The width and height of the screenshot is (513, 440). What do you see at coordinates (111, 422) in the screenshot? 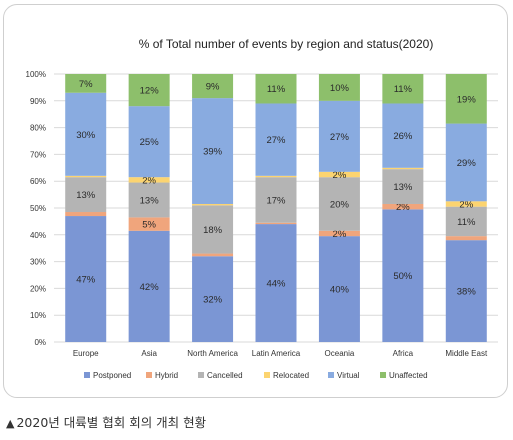
I see `caption-text: 2020년 대륙별 협회 회의 개최 현황` at bounding box center [111, 422].